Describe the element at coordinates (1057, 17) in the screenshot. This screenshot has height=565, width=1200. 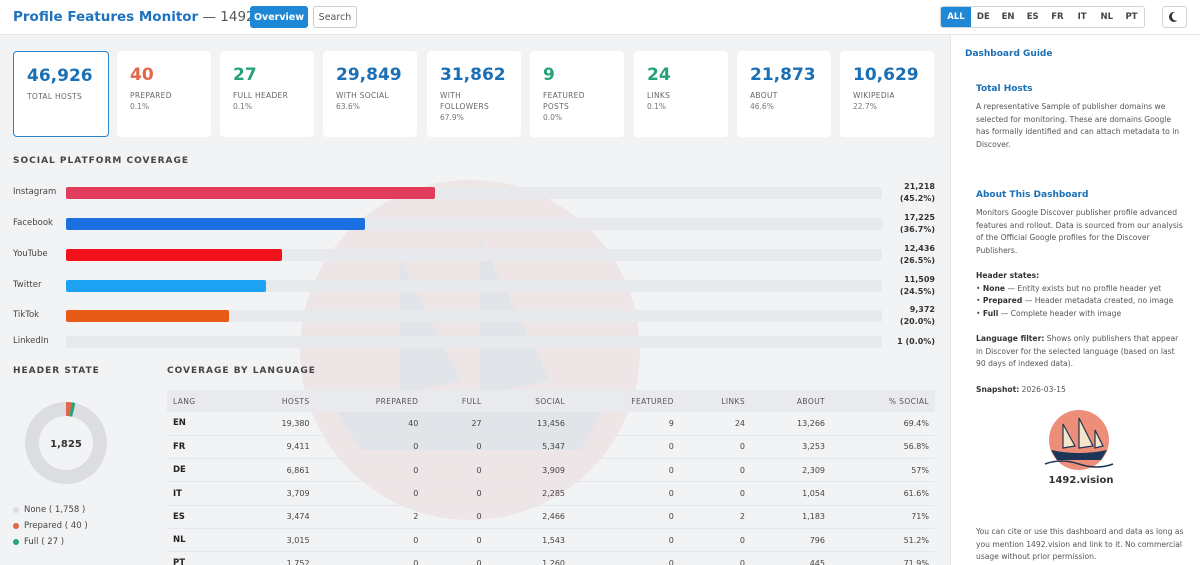
I see `language-button-fr: FR` at that location.